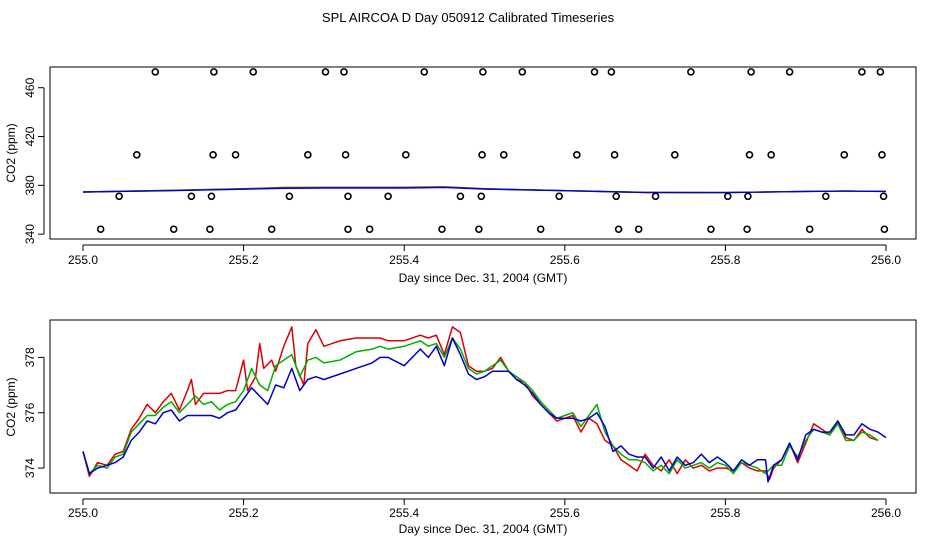 This screenshot has height=540, width=936. I want to click on bottom-x-axis: 255.0 255.2 255.4 255.6 255.8 256.0, so click(484, 509).